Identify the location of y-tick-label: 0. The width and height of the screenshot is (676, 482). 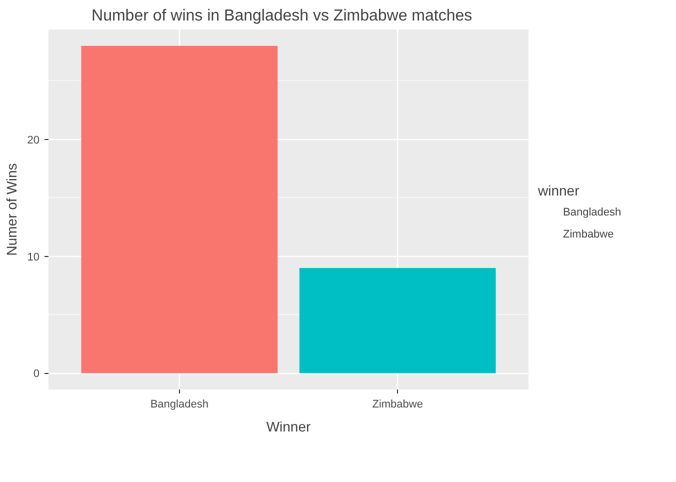
(36, 374).